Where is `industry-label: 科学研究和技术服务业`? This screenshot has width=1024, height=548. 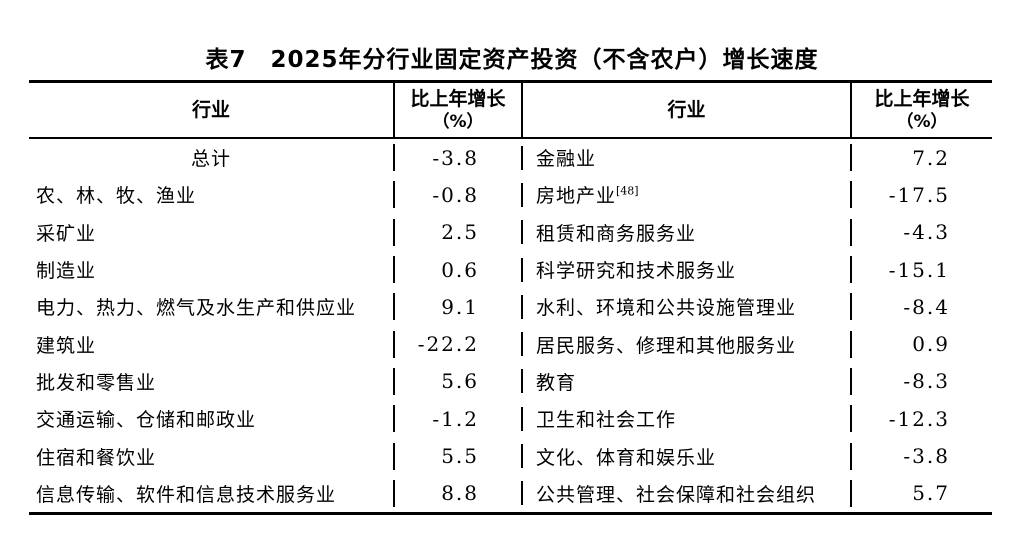 industry-label: 科学研究和技术服务业 is located at coordinates (636, 271).